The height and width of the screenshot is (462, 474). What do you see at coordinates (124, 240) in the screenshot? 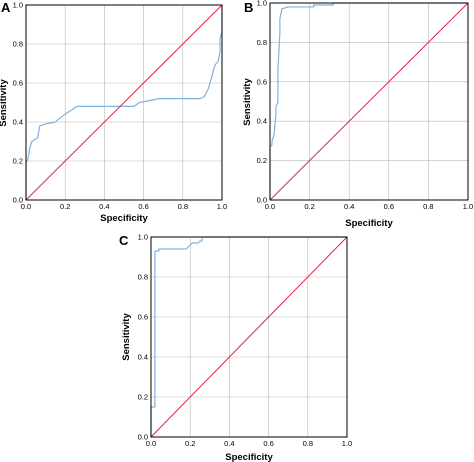
I see `panel-letter: C` at bounding box center [124, 240].